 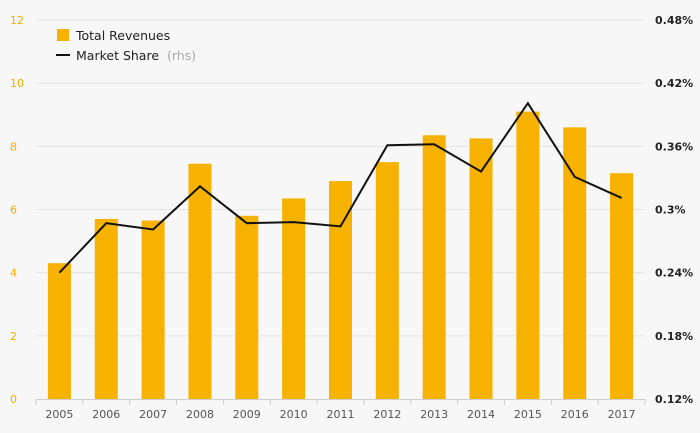 I want to click on legend-market-share-name: Market Share, so click(x=117, y=55).